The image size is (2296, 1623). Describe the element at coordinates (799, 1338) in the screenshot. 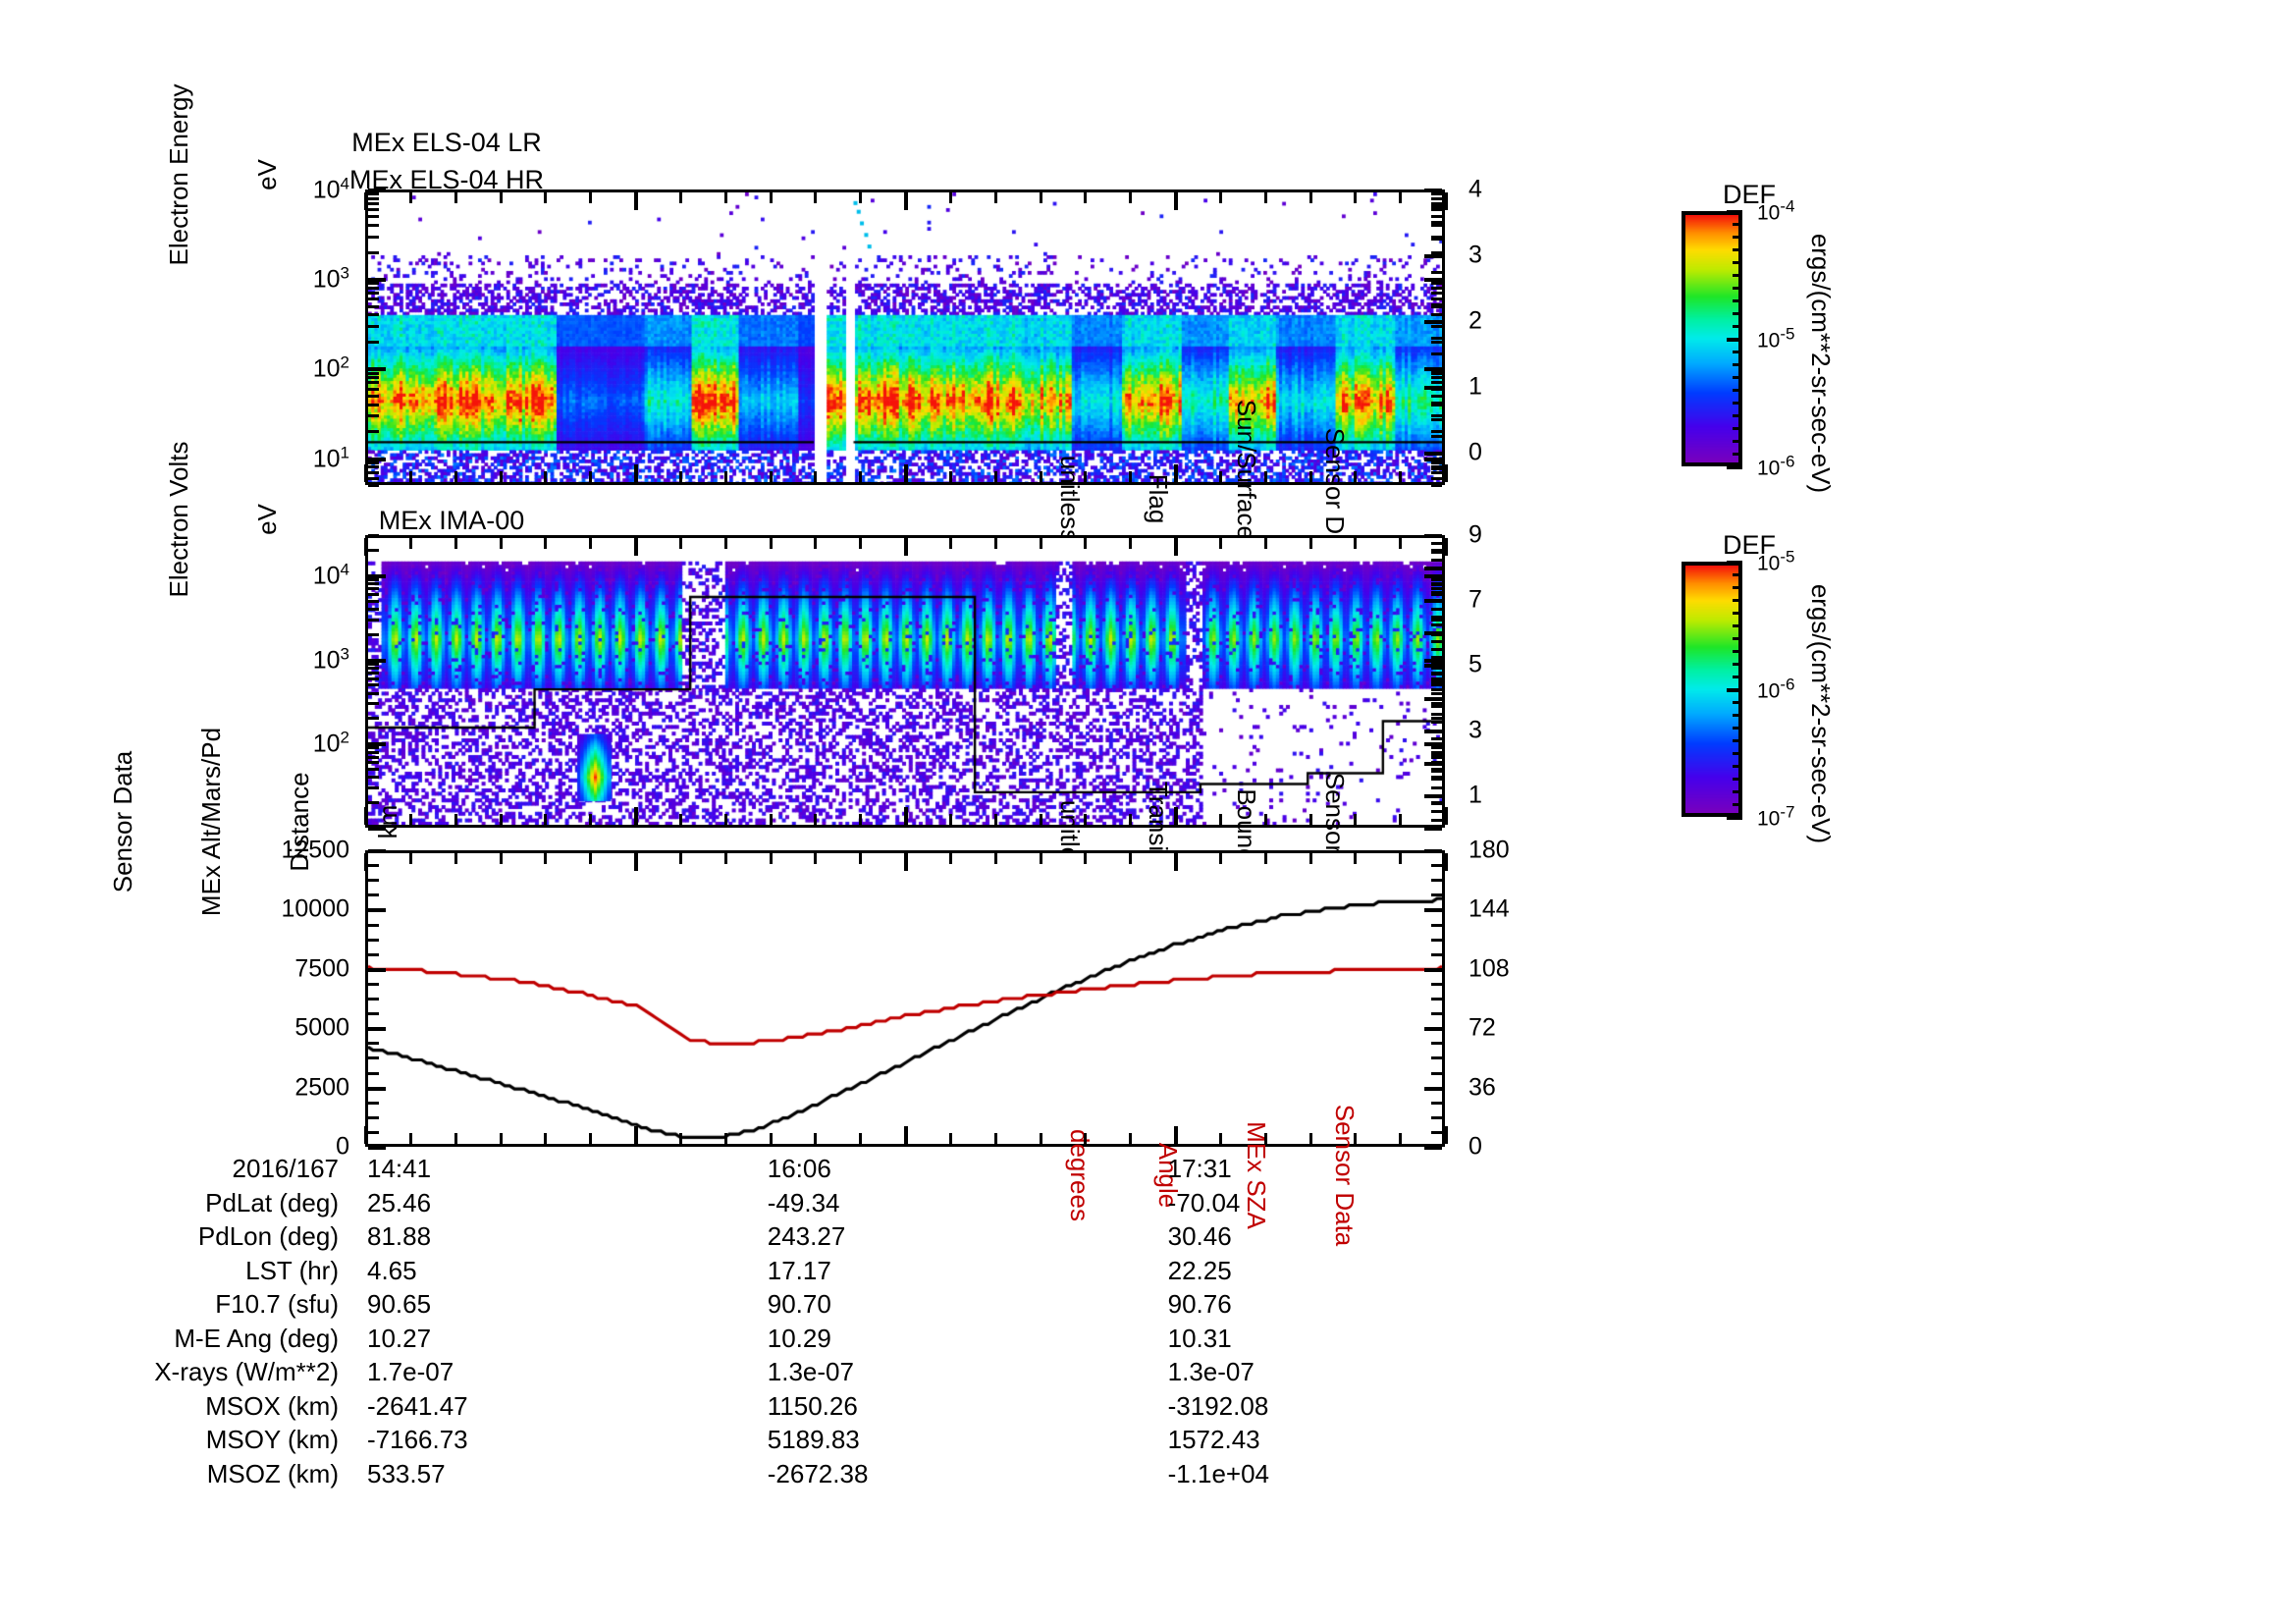

I see `table-cell: 10.29` at that location.